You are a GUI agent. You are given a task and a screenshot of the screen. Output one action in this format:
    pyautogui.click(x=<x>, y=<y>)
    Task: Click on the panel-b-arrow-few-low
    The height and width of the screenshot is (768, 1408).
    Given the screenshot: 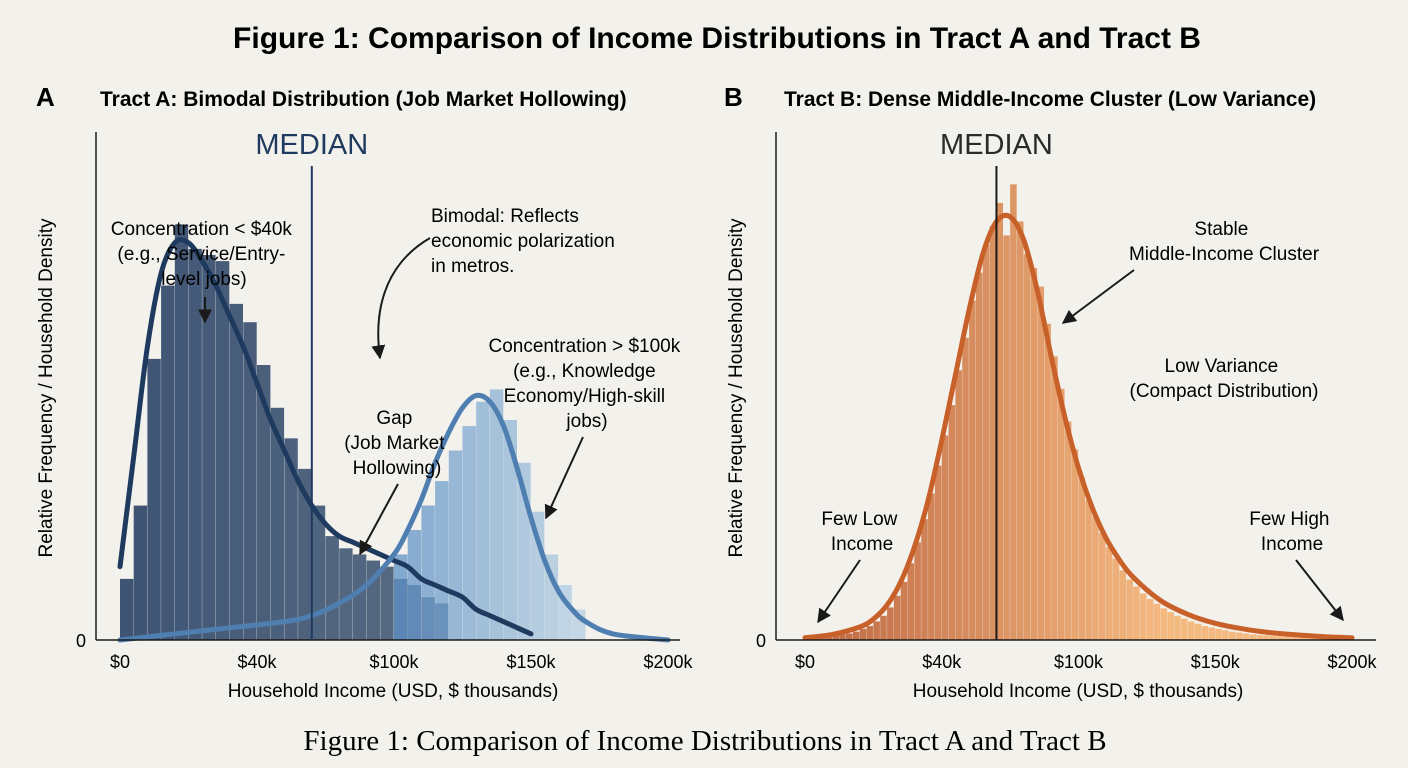 What is the action you would take?
    pyautogui.click(x=839, y=591)
    